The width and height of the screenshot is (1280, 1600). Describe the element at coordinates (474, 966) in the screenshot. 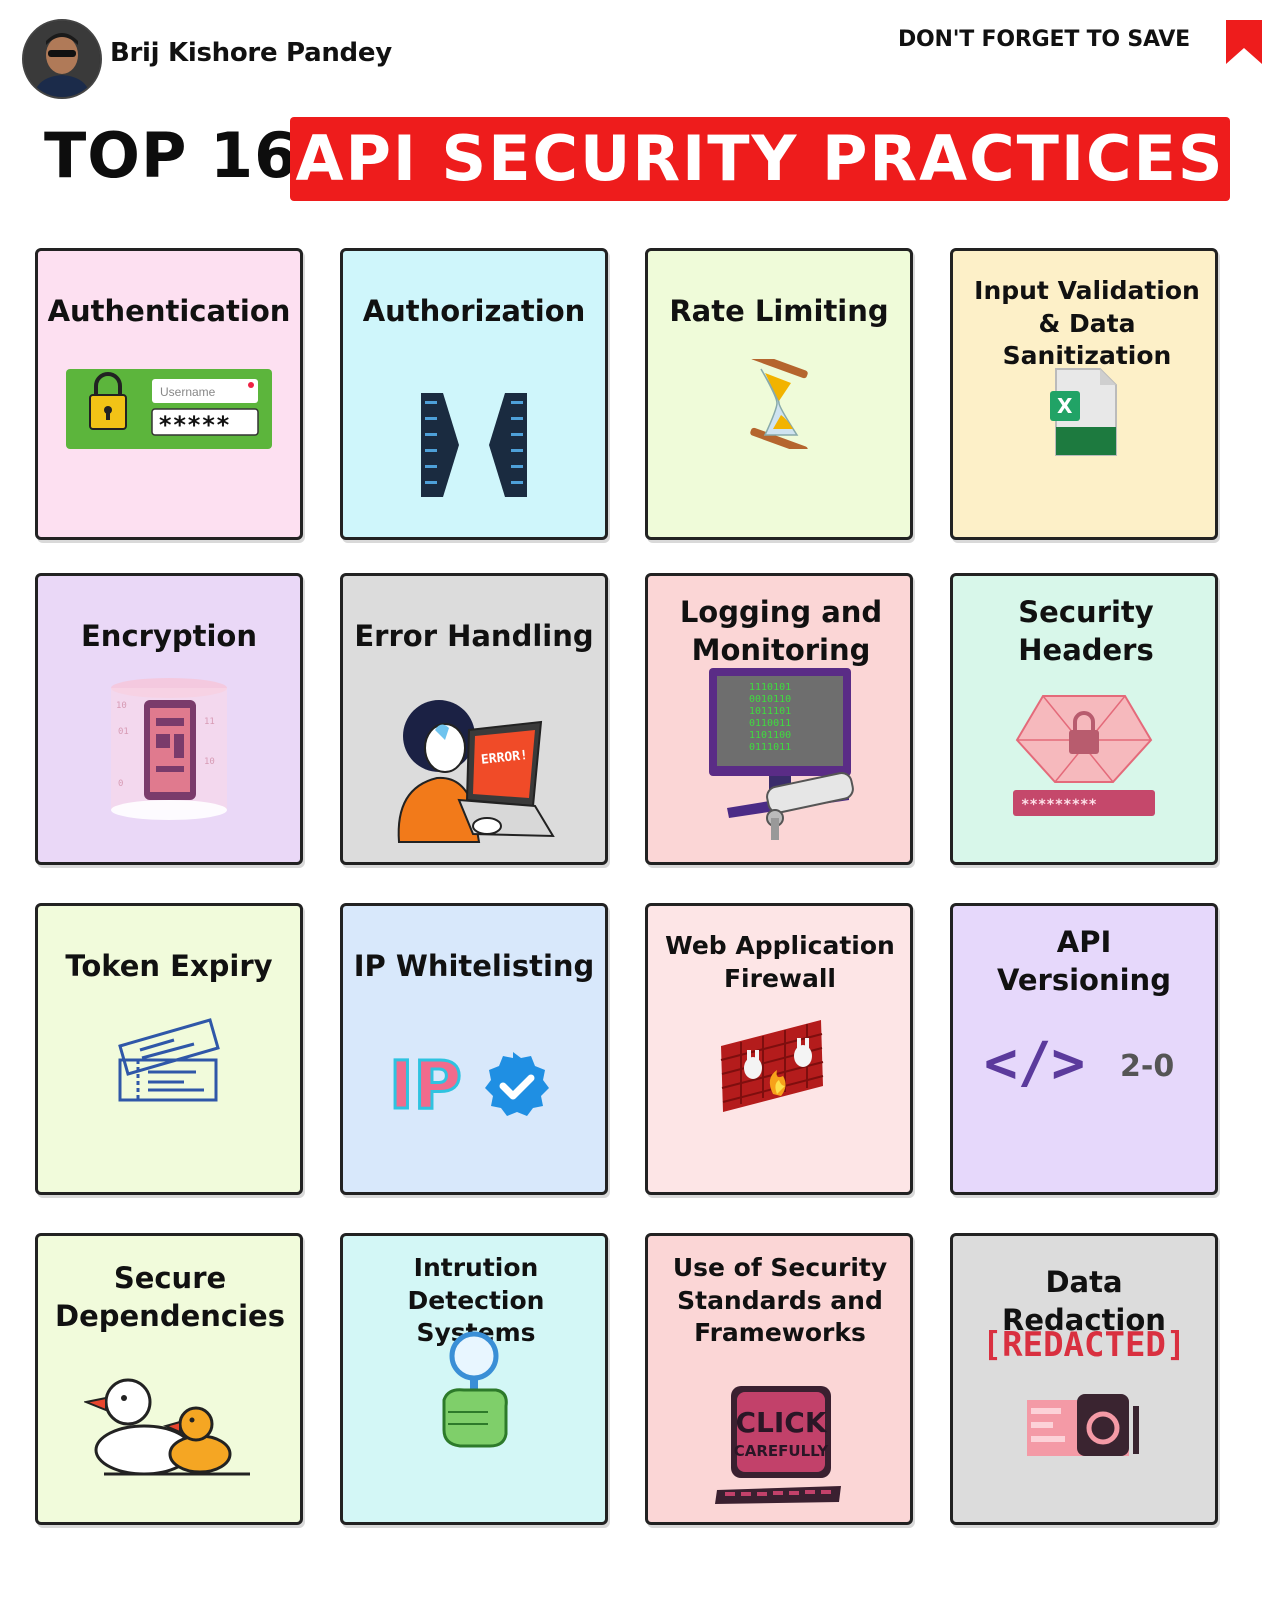

I see `practice-card-title: IP Whitelisting` at that location.